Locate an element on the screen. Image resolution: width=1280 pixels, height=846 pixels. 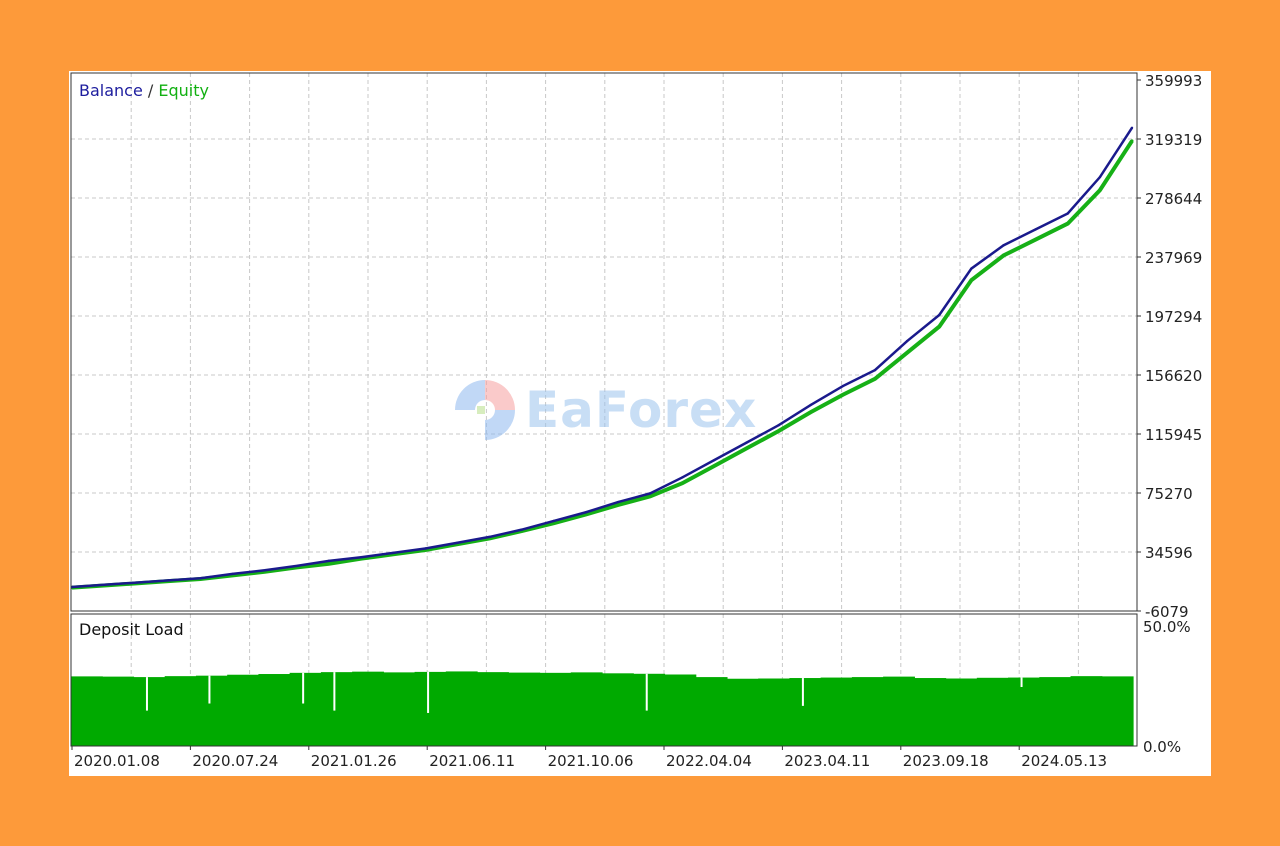
deposit-y-tick-label: 50.0% is located at coordinates (1167, 627).